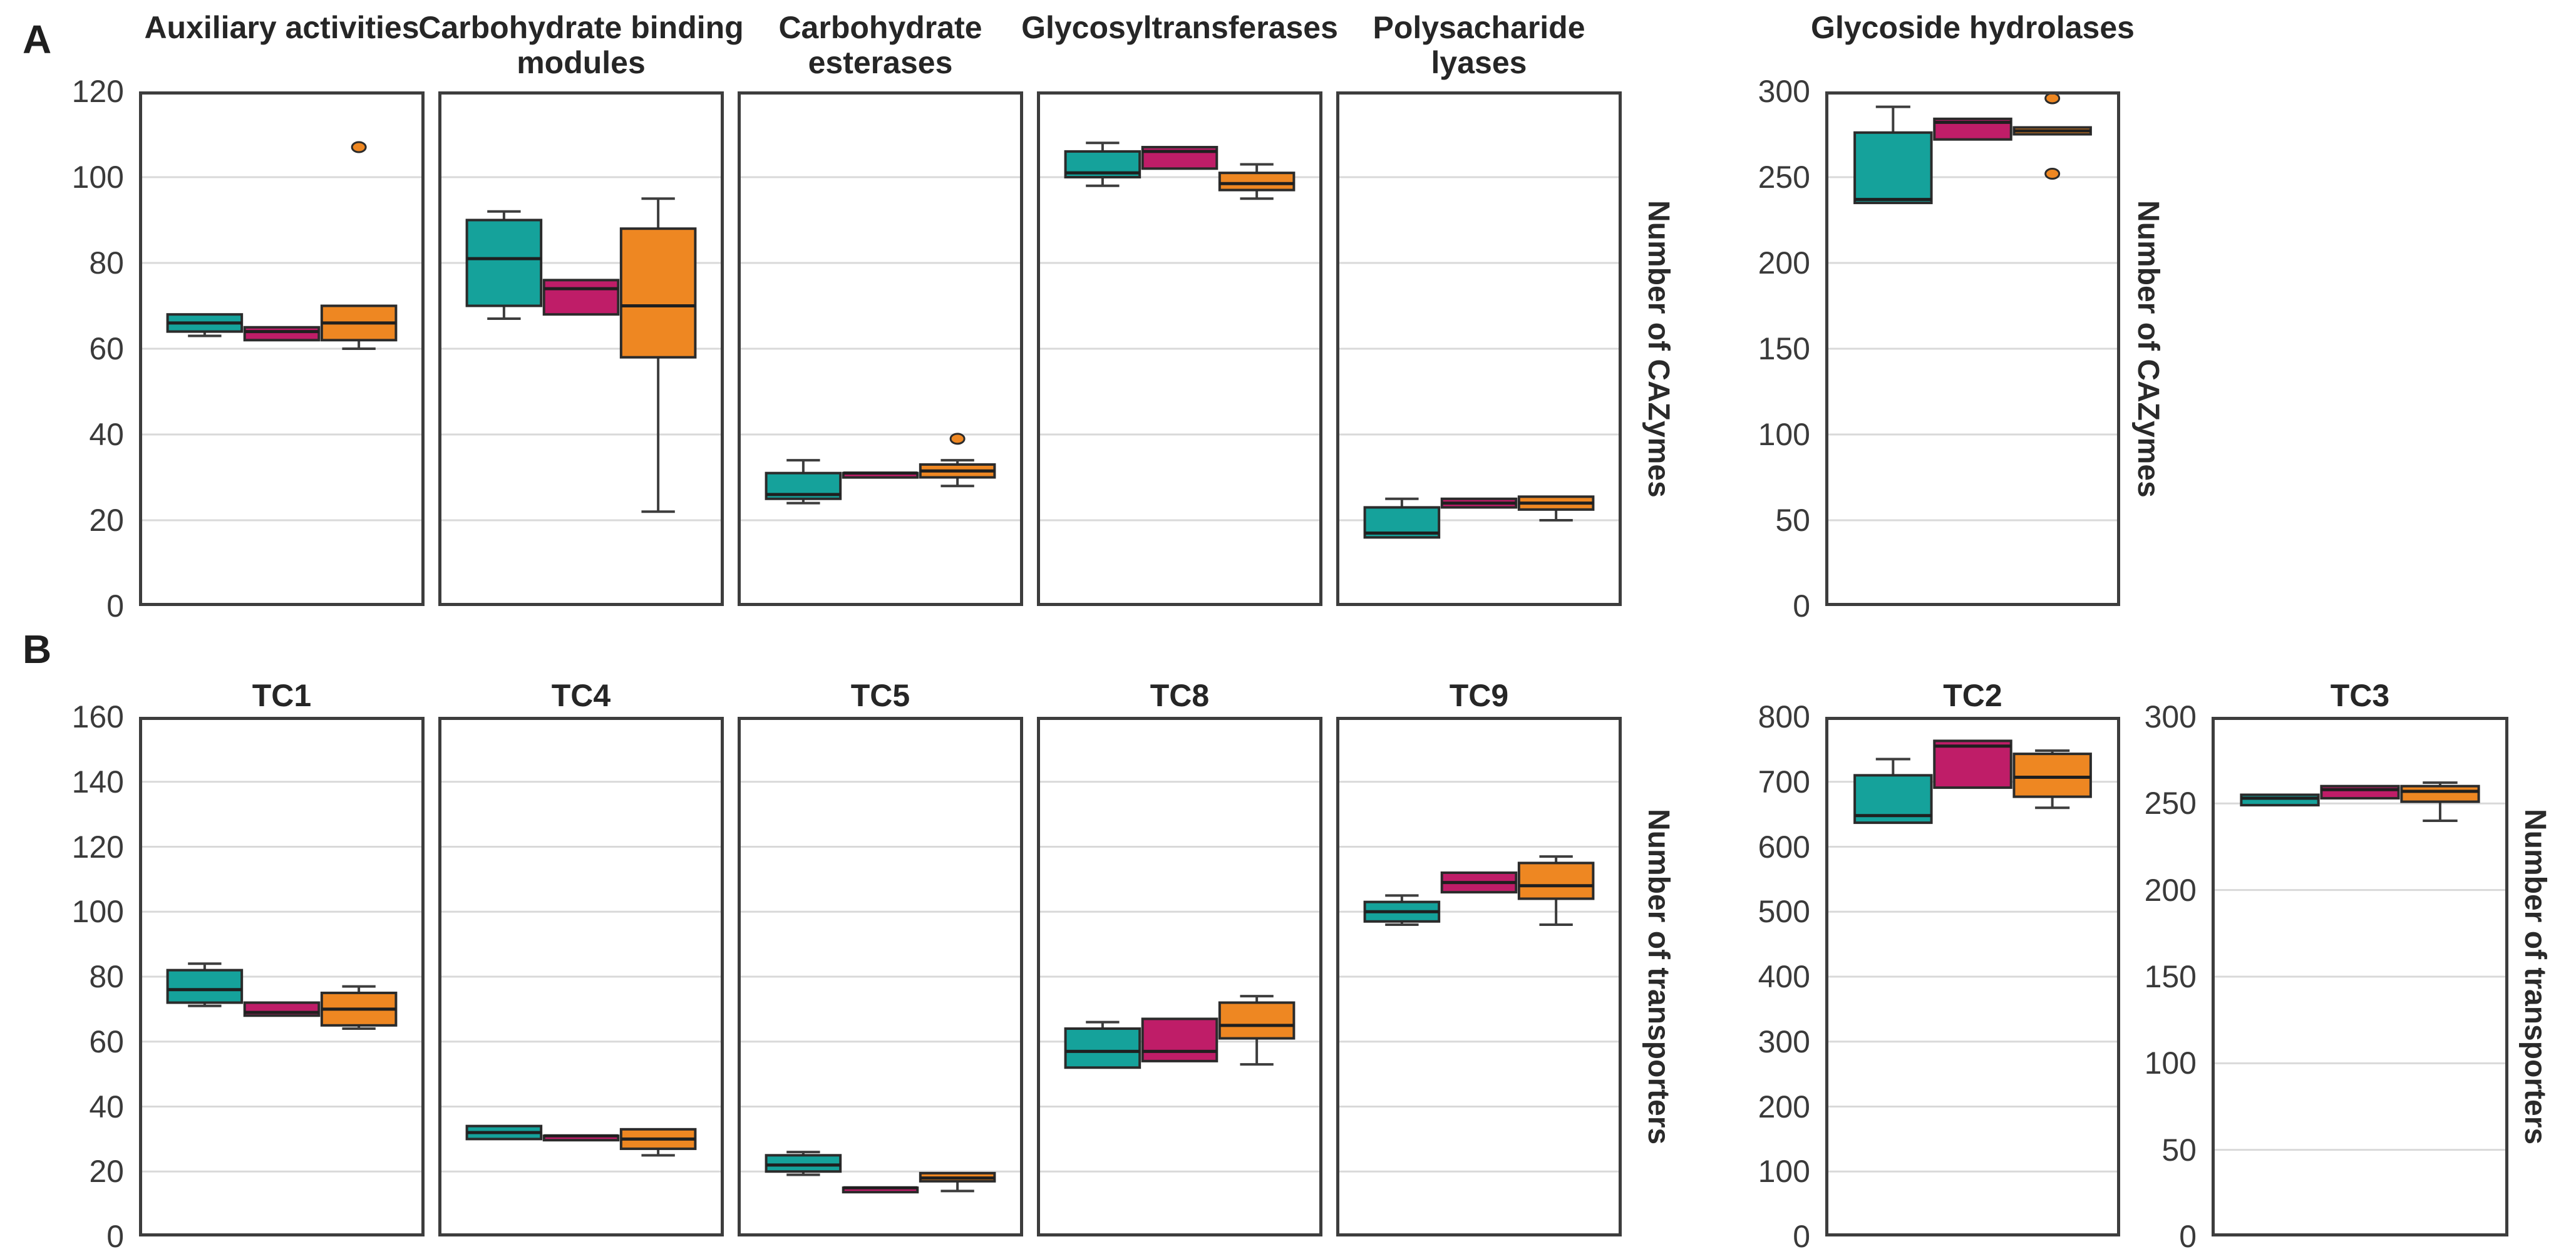 The image size is (2576, 1254). What do you see at coordinates (1972, 696) in the screenshot?
I see `subplot-title: TC2` at bounding box center [1972, 696].